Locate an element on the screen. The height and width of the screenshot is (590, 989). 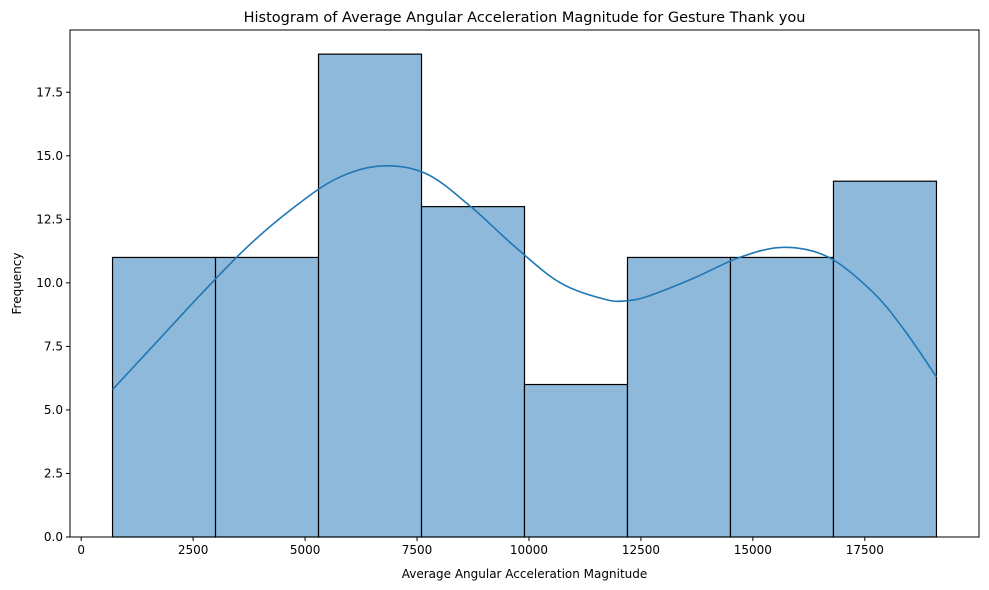
x-tick-label-7: 17500 is located at coordinates (865, 550).